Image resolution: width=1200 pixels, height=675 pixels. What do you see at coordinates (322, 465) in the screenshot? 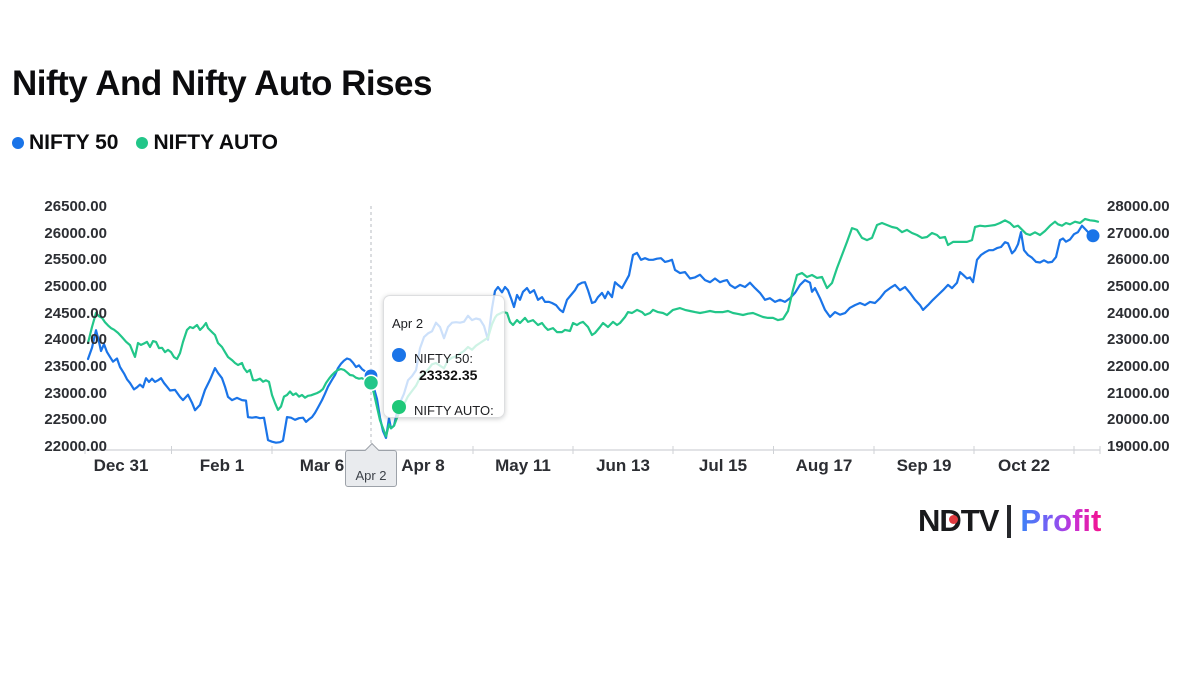
I see `x-axis-label: Mar 6` at bounding box center [322, 465].